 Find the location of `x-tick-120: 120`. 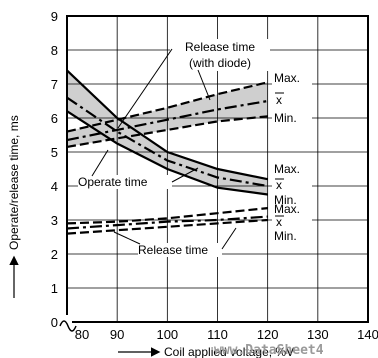

x-tick-120: 120 is located at coordinates (268, 334).